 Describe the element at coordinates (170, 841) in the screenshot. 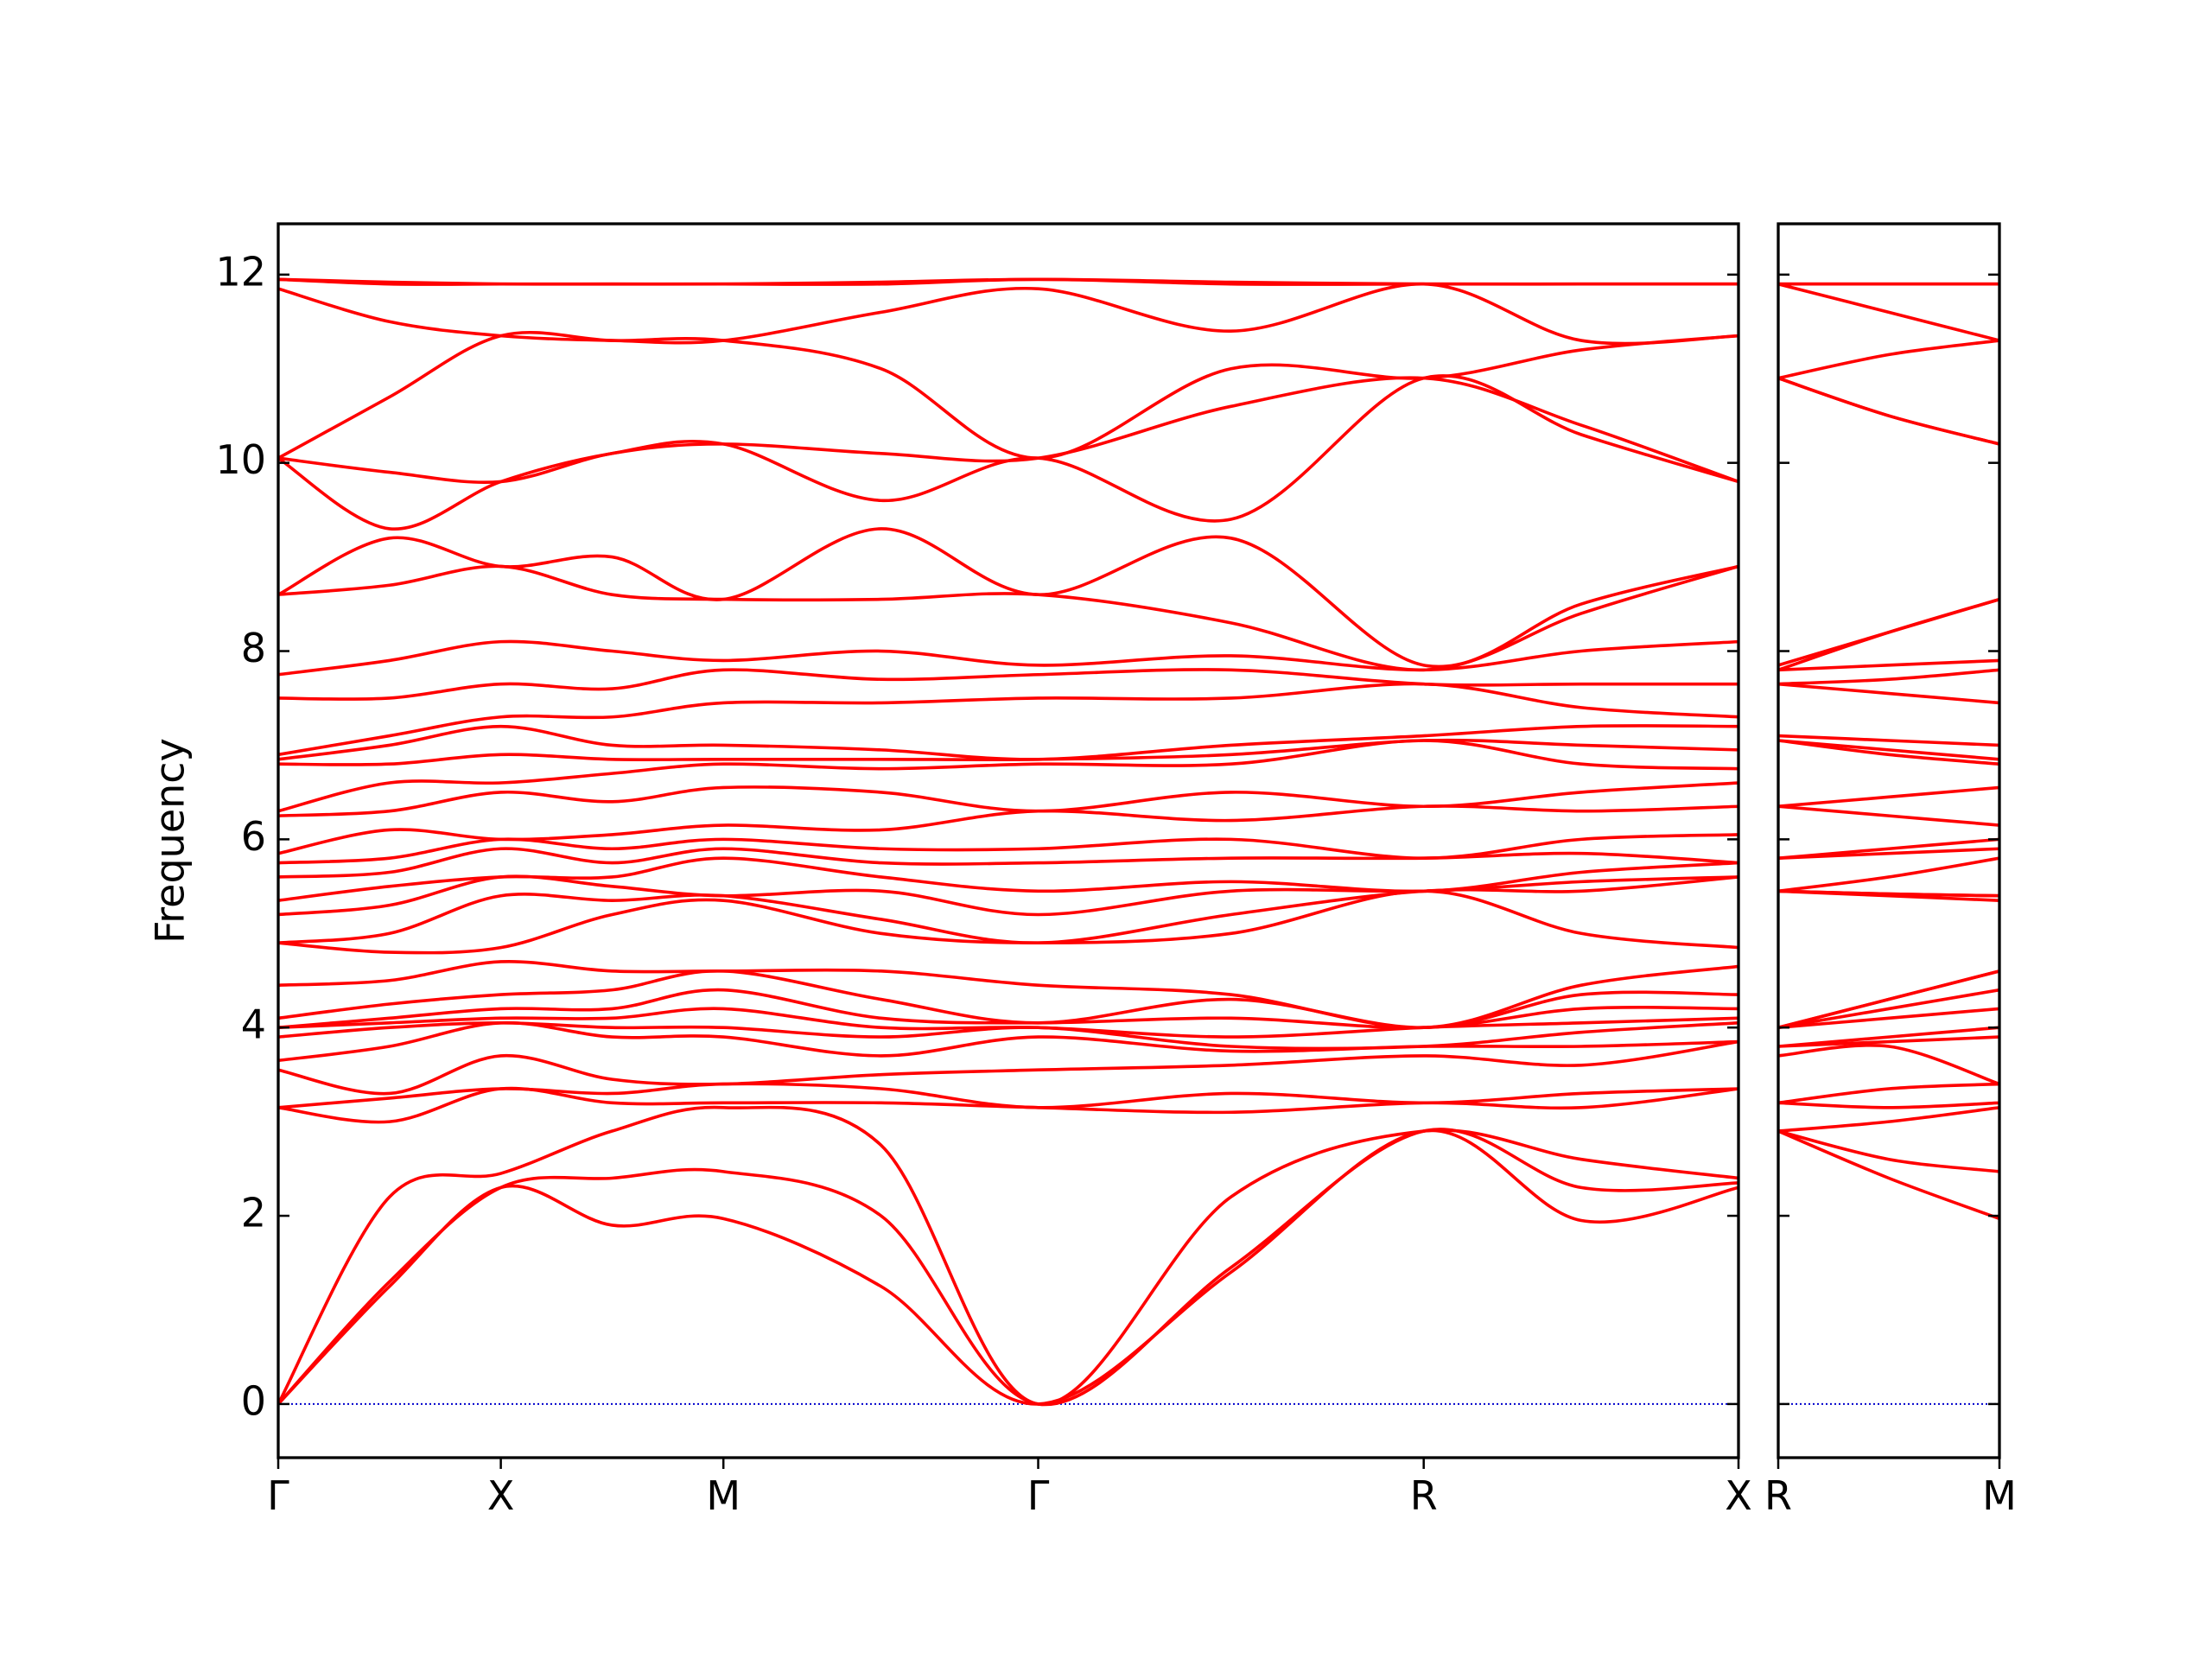

I see `y-axis-label: Frequency` at that location.